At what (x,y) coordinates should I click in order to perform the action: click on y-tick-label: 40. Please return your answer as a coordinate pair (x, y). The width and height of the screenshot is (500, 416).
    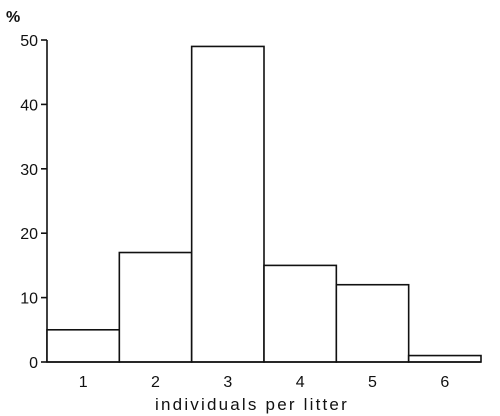
    Looking at the image, I should click on (29, 105).